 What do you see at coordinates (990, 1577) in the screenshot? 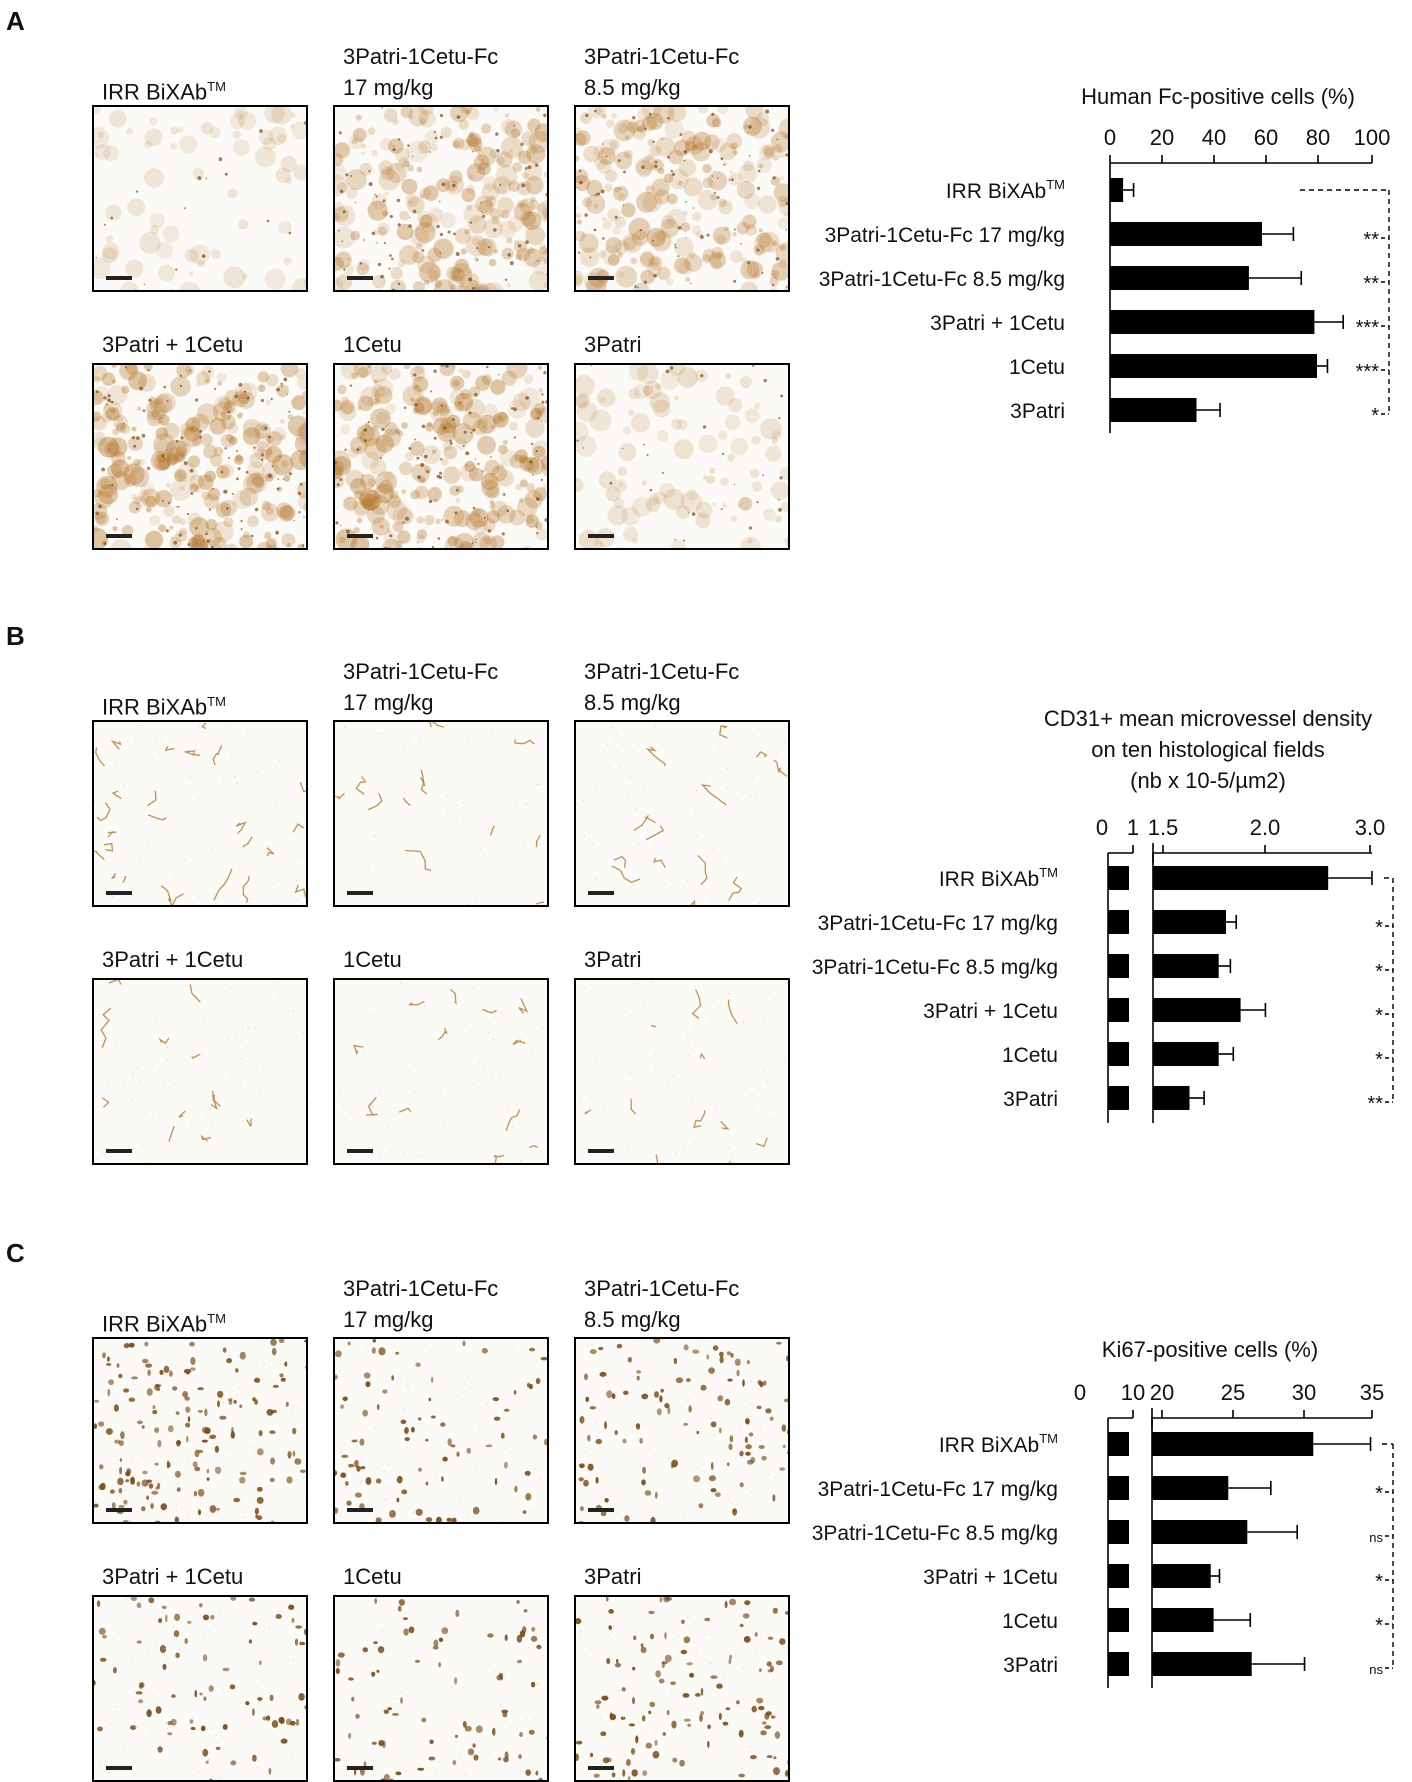
I see `category-label: 3Patri + 1Cetu` at bounding box center [990, 1577].